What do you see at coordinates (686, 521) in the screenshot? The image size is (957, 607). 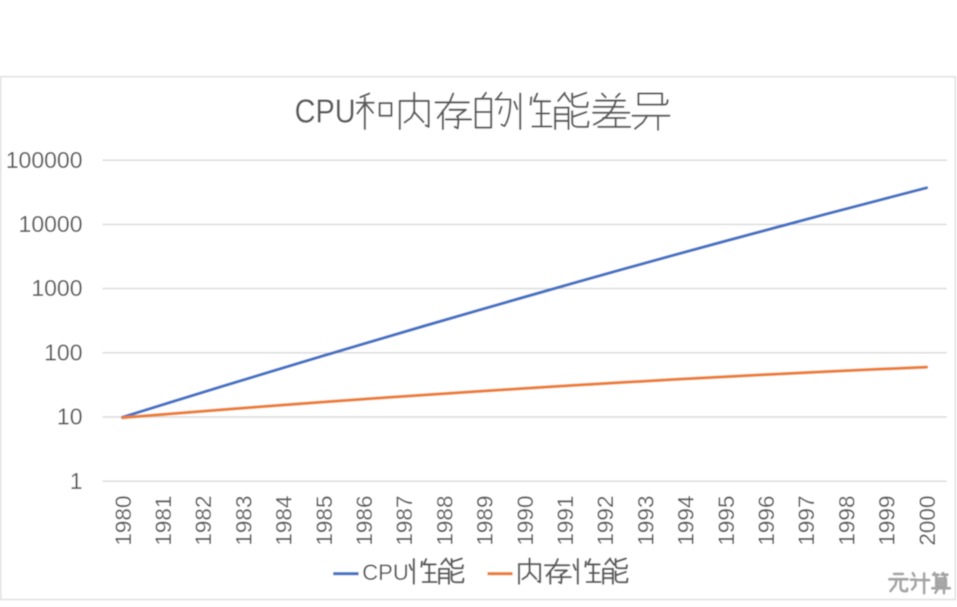 I see `svg-text: 1994` at bounding box center [686, 521].